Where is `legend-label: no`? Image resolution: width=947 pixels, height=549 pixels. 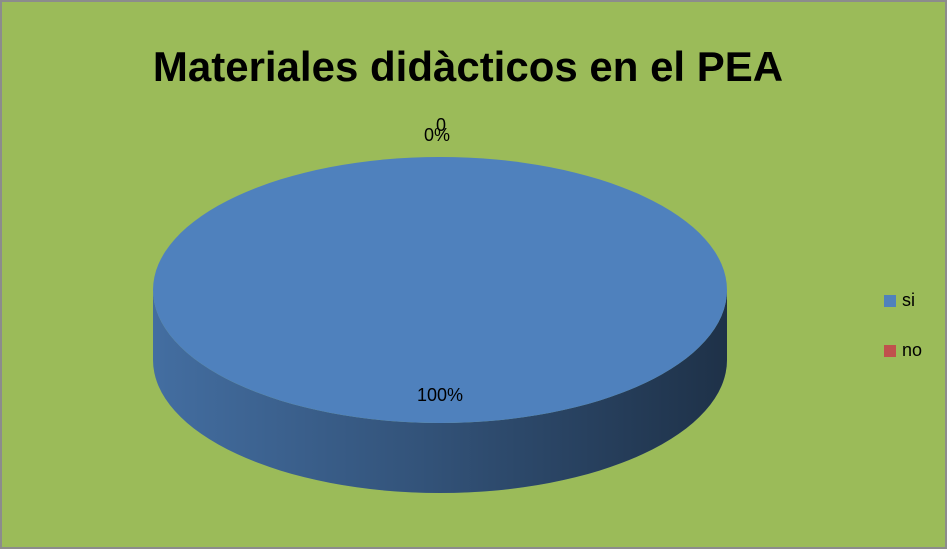 legend-label: no is located at coordinates (912, 350).